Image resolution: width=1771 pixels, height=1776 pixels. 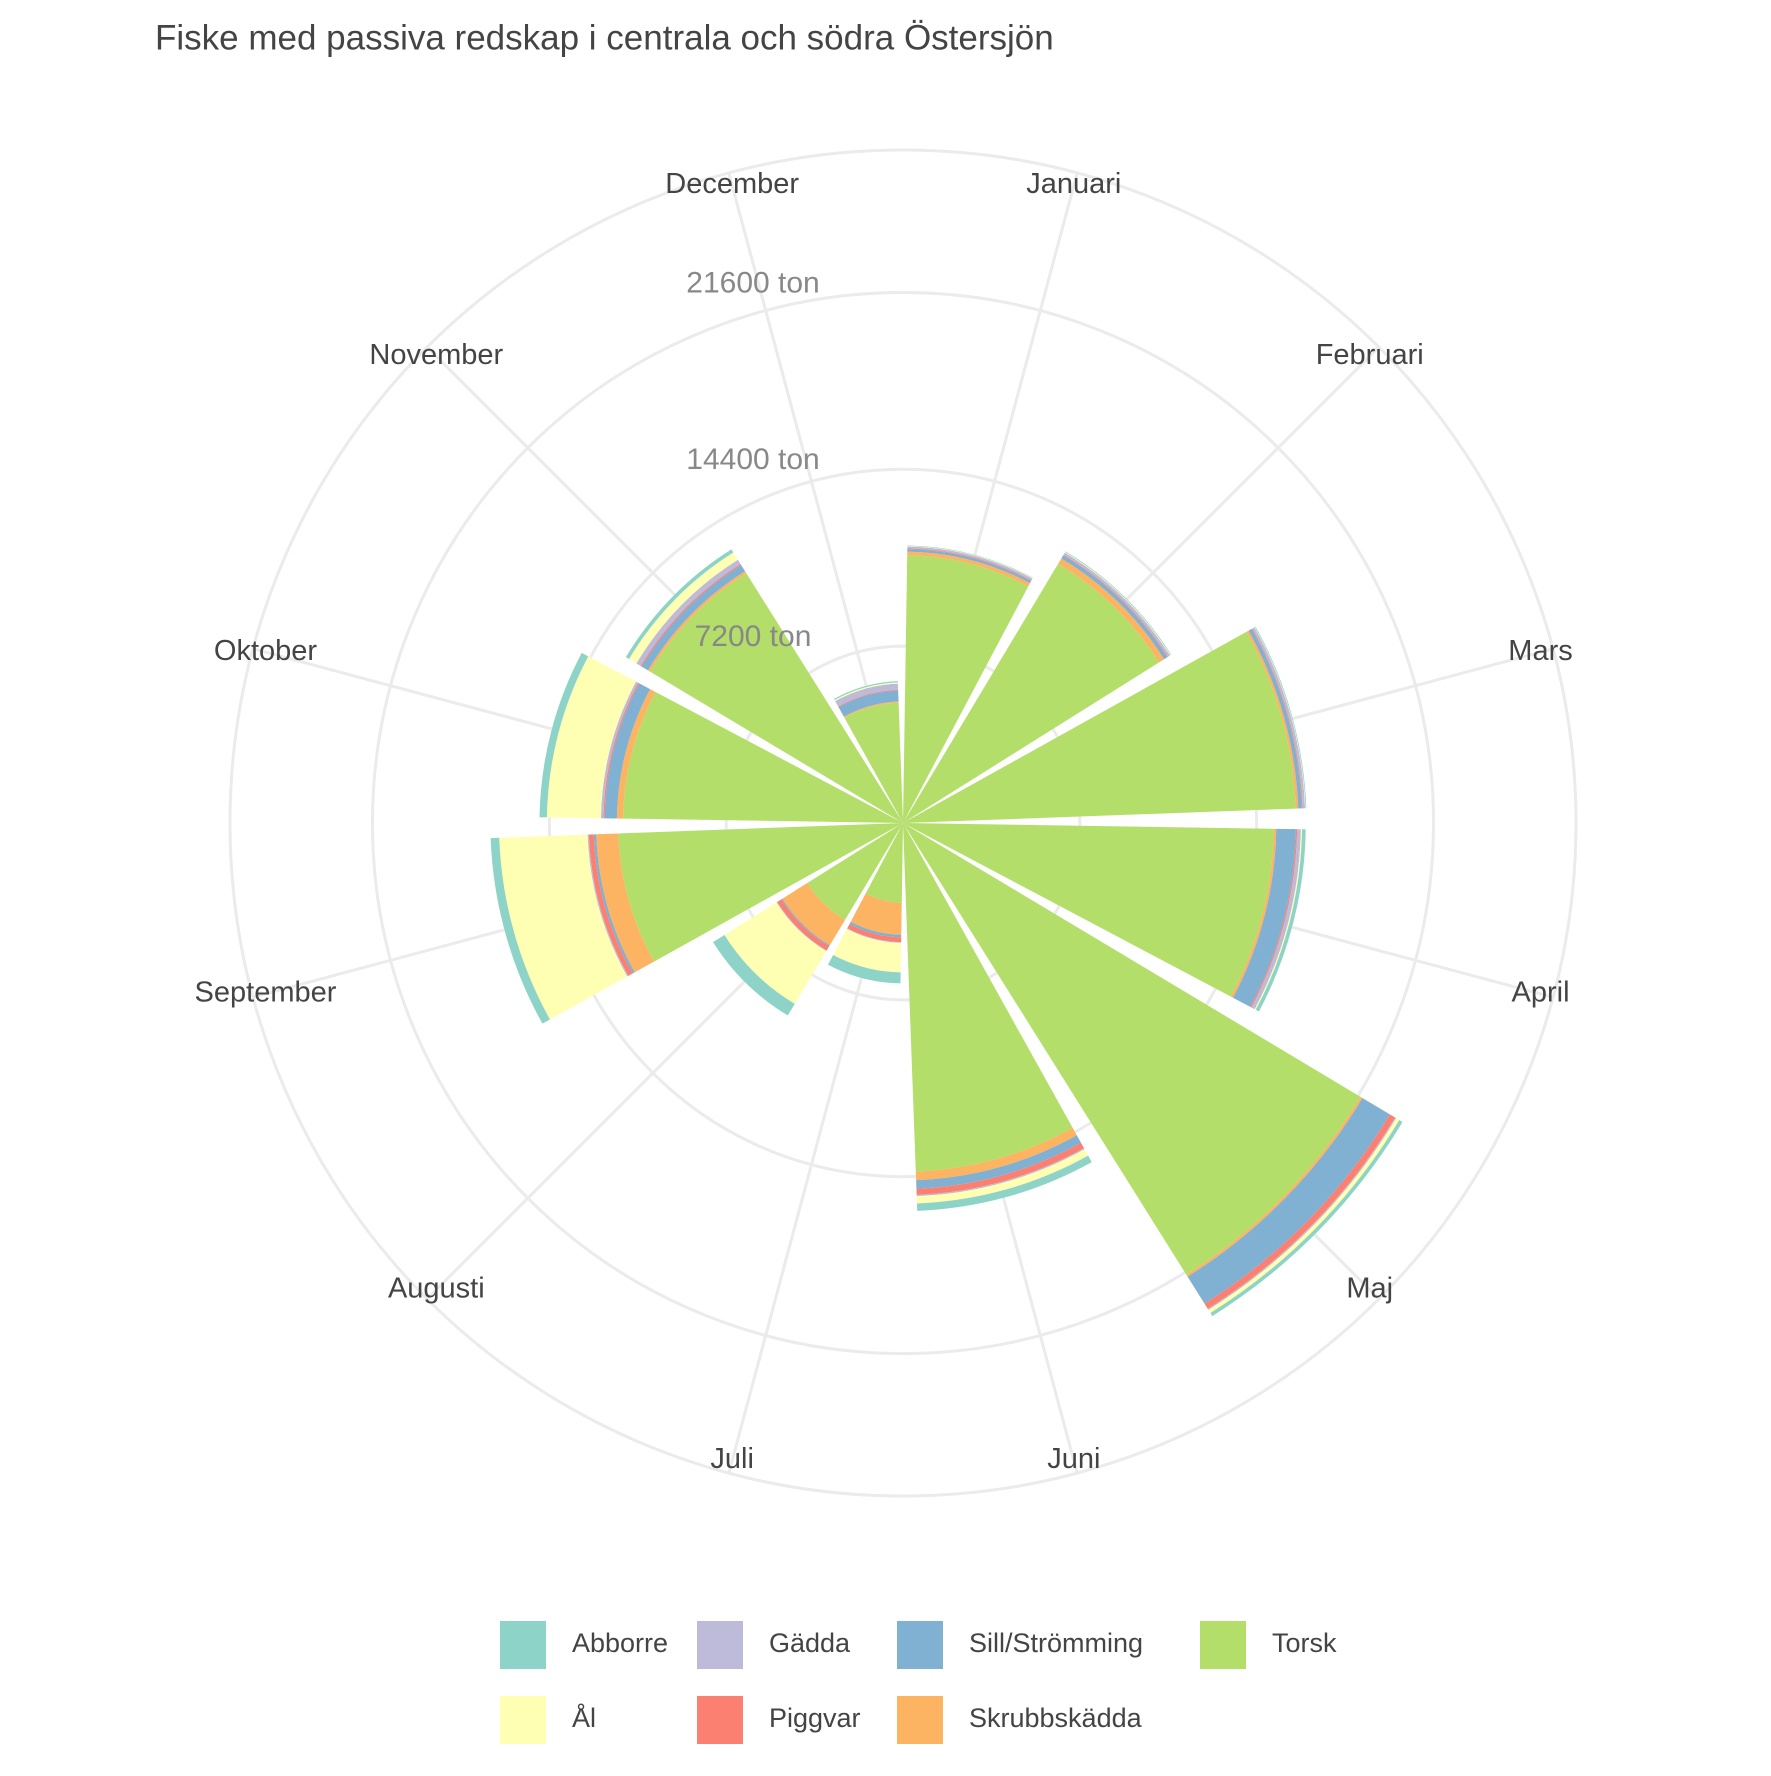 I want to click on legend-item: Gädda, so click(x=774, y=1645).